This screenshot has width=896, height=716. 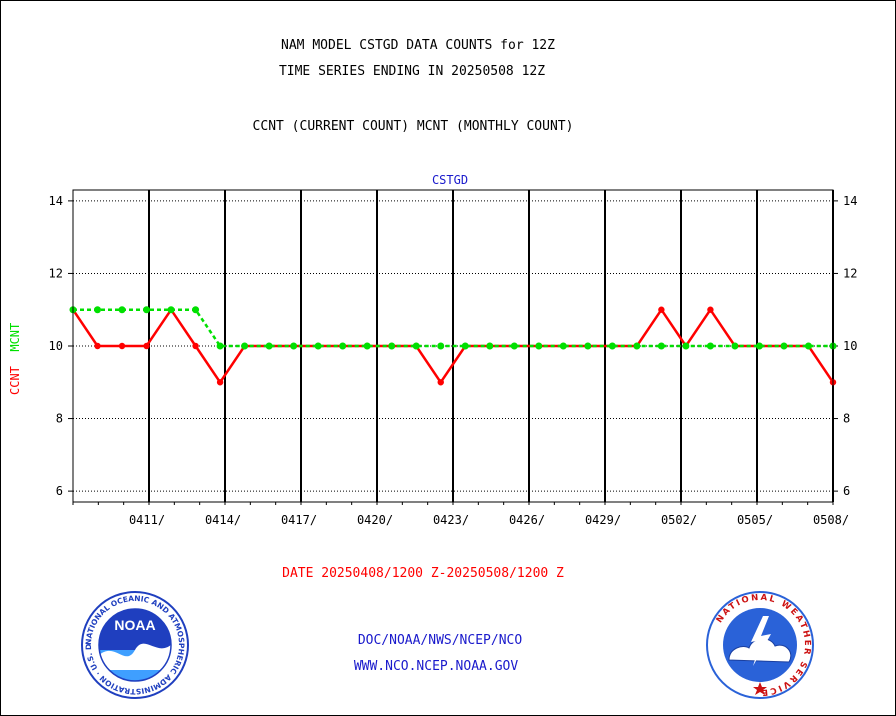 What do you see at coordinates (453, 328) in the screenshot?
I see `series-line-mcnt` at bounding box center [453, 328].